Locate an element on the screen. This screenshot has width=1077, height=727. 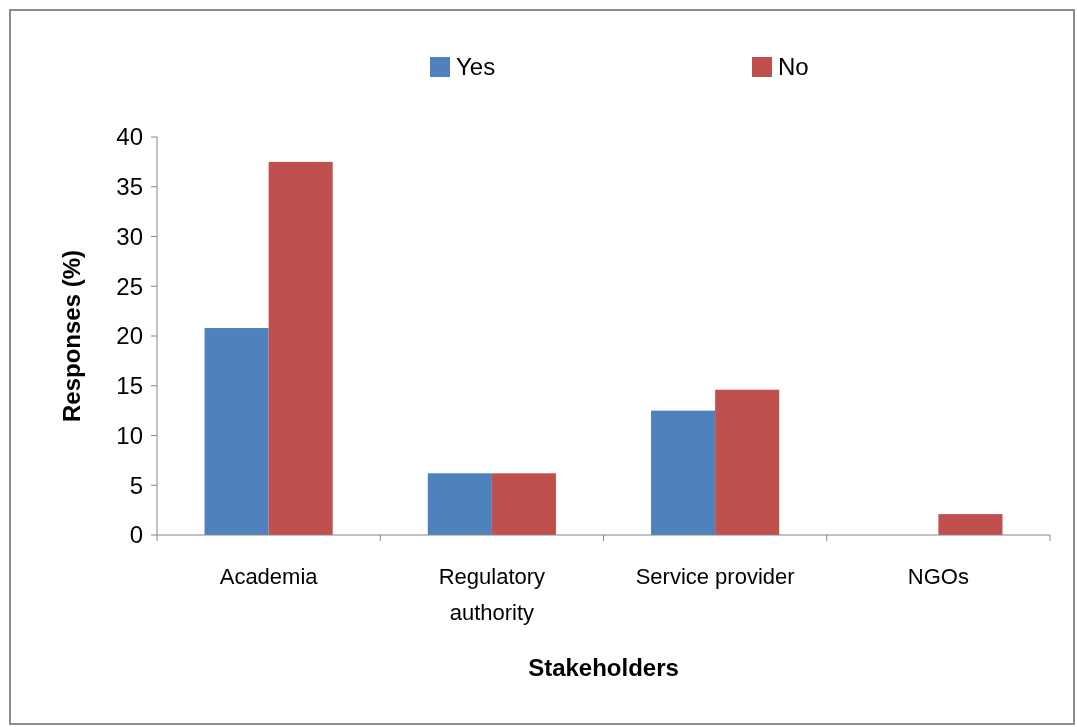
y-tick-label: 5 is located at coordinates (136, 485).